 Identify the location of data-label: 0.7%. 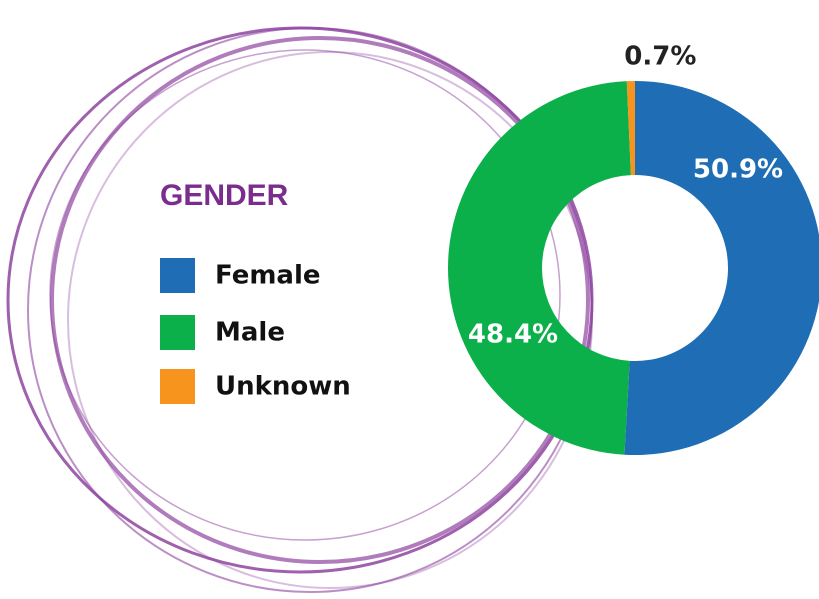
(660, 57).